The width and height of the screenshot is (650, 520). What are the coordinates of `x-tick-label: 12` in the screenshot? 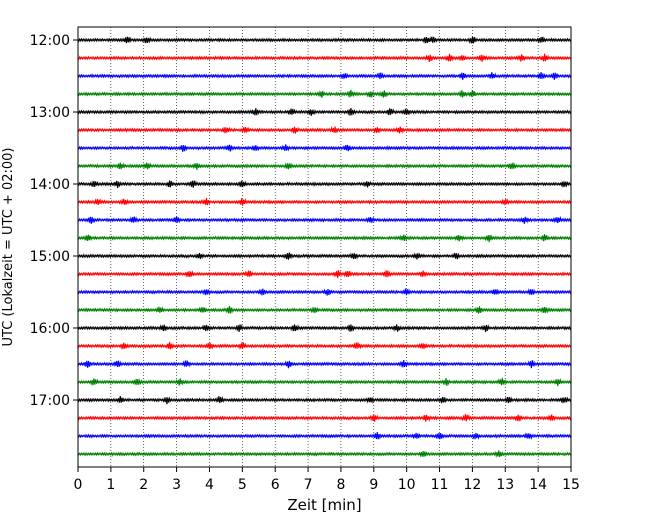 It's located at (472, 485).